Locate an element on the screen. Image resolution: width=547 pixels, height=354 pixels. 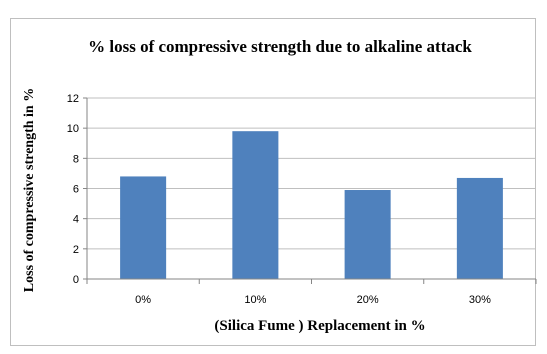
y-tick-label: 10 is located at coordinates (73, 129).